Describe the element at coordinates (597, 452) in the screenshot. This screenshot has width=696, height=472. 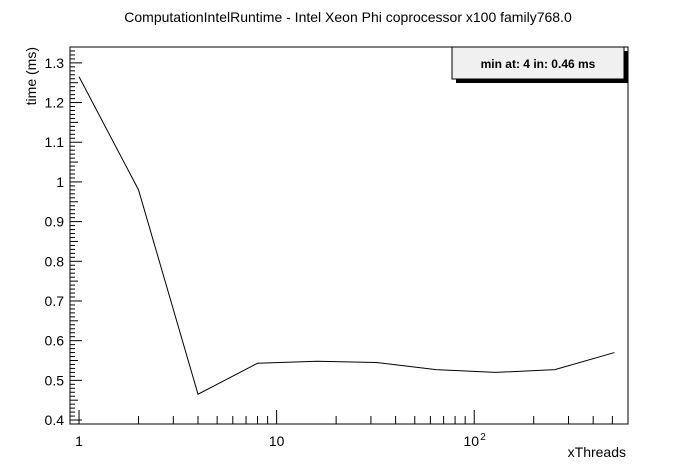
I see `x-axis-title: xThreads` at that location.